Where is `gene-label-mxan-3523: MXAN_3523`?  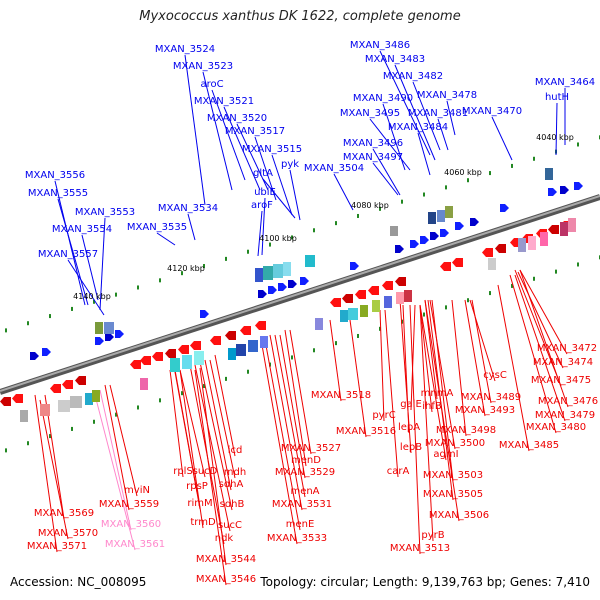
gene-label-mxan-3523: MXAN_3523 is located at coordinates (203, 66).